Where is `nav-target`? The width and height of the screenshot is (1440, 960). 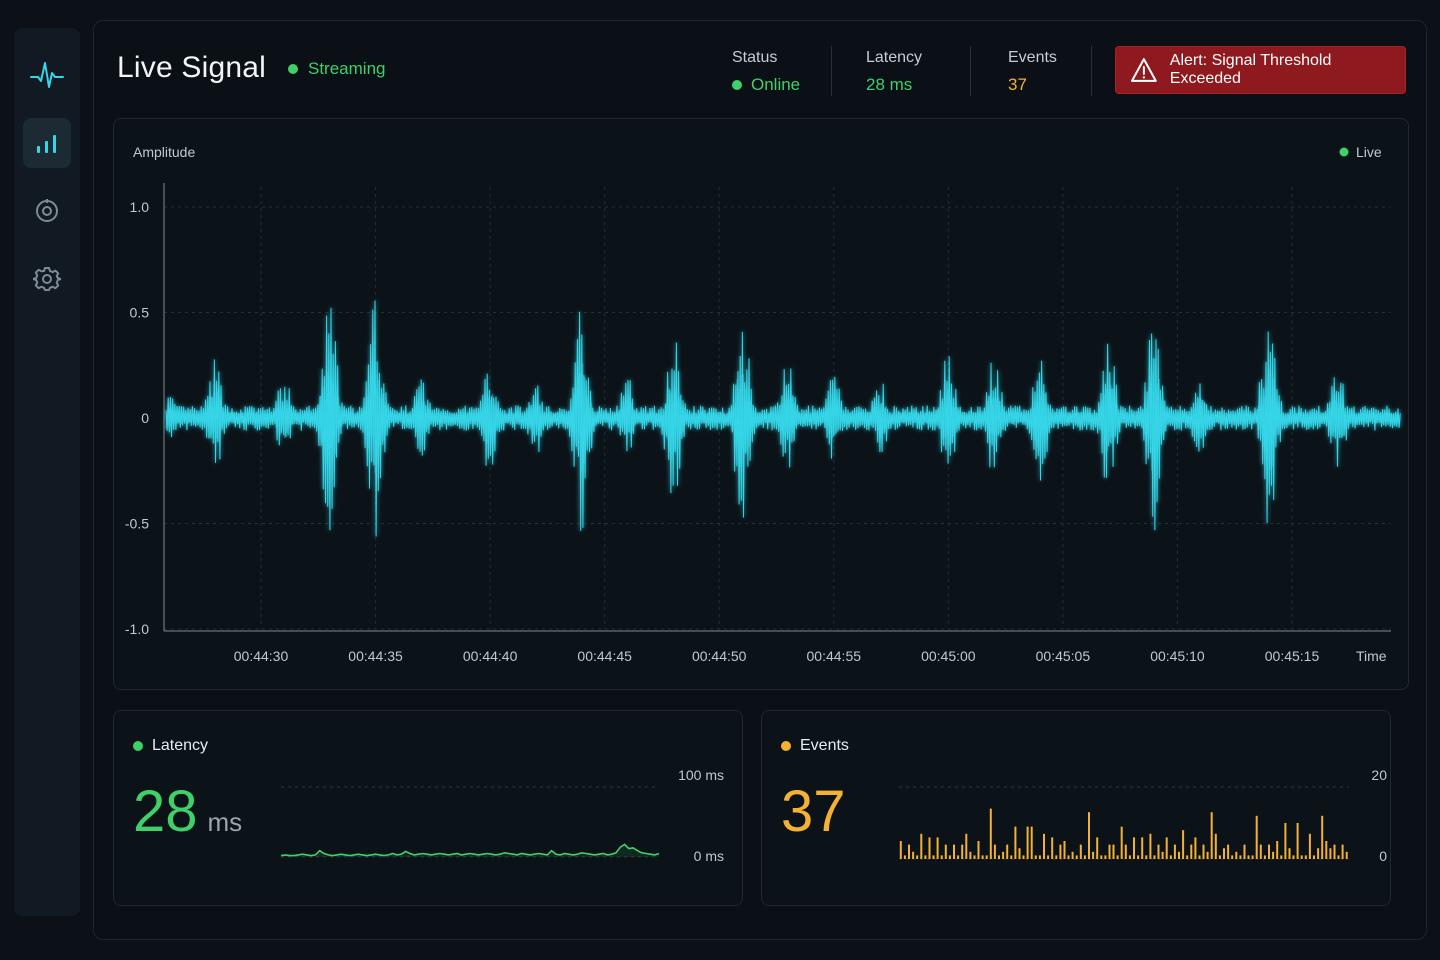
nav-target is located at coordinates (47, 211).